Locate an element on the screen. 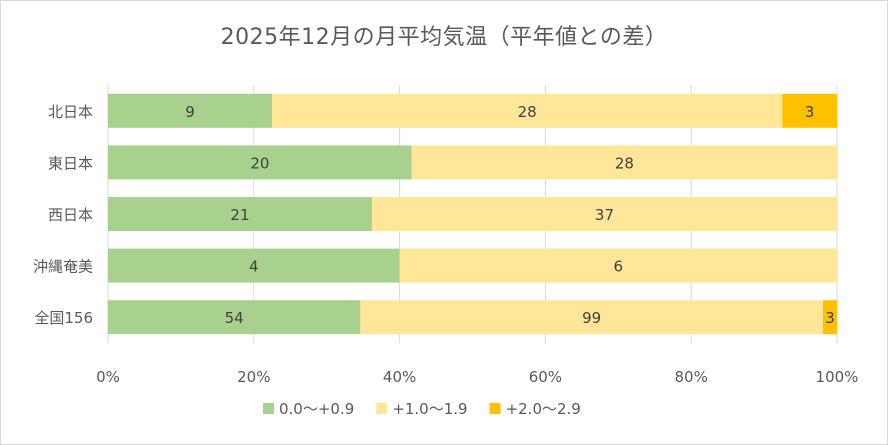  x-tick-label: 100% is located at coordinates (837, 377).